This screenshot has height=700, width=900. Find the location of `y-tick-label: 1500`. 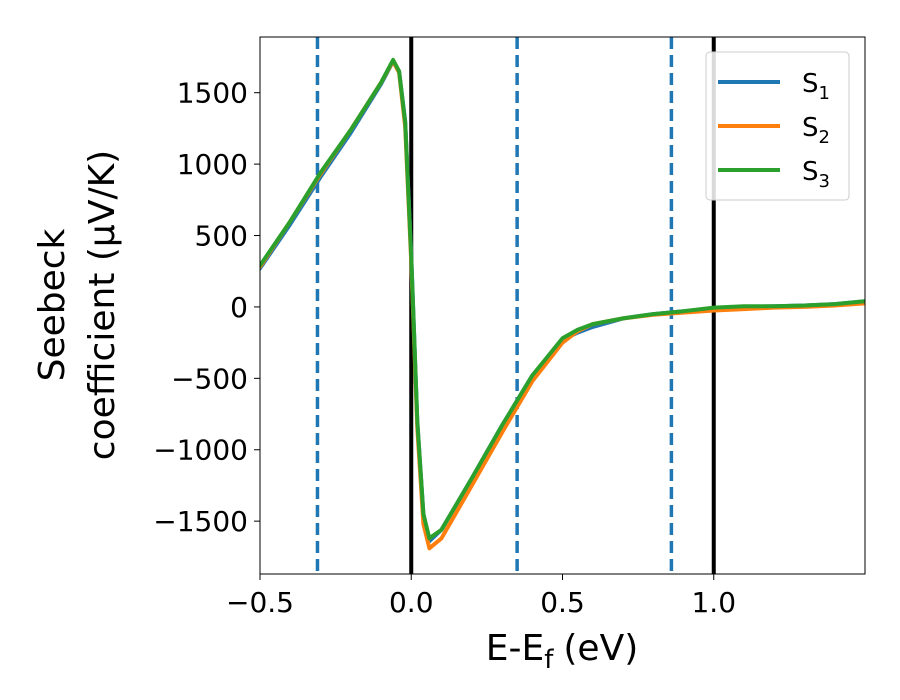

y-tick-label: 1500 is located at coordinates (212, 93).